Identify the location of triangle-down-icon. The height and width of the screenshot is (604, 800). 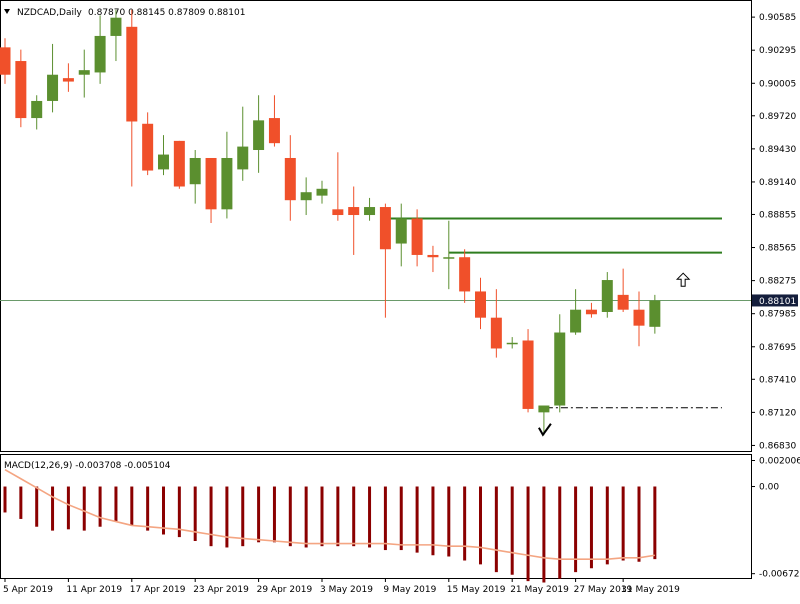
(7, 11).